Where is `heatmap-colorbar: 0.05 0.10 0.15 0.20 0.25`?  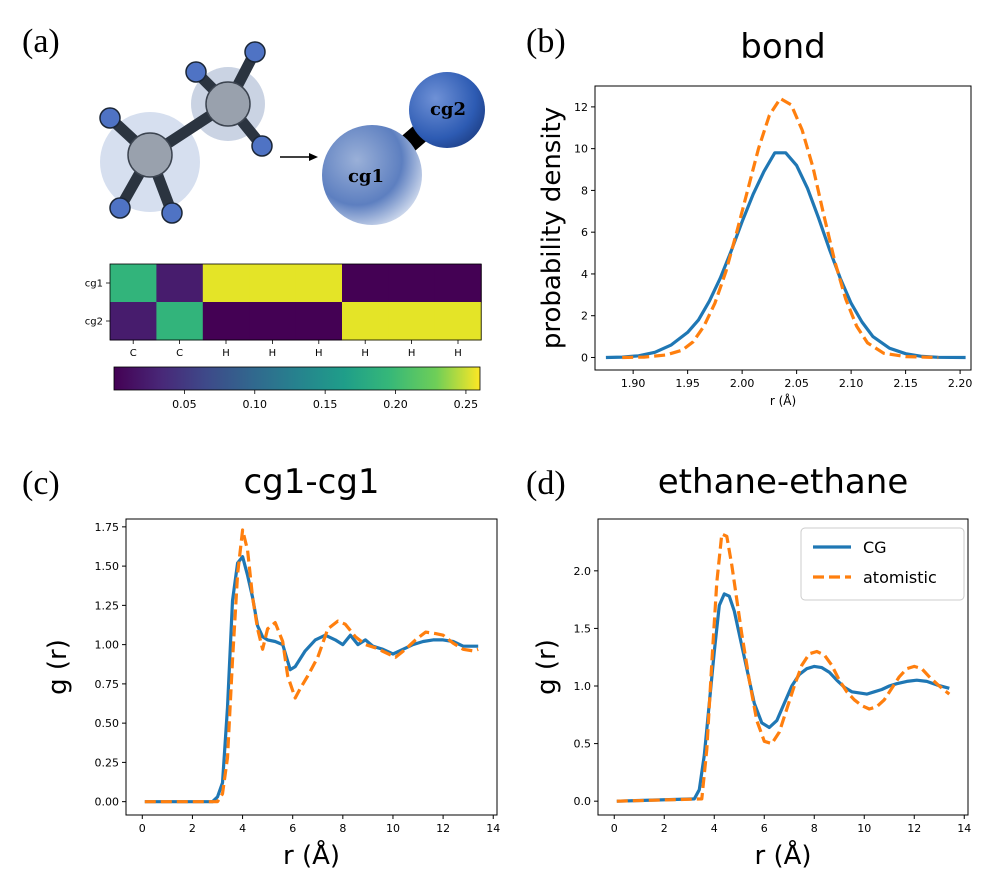 heatmap-colorbar: 0.05 0.10 0.15 0.20 0.25 is located at coordinates (297, 388).